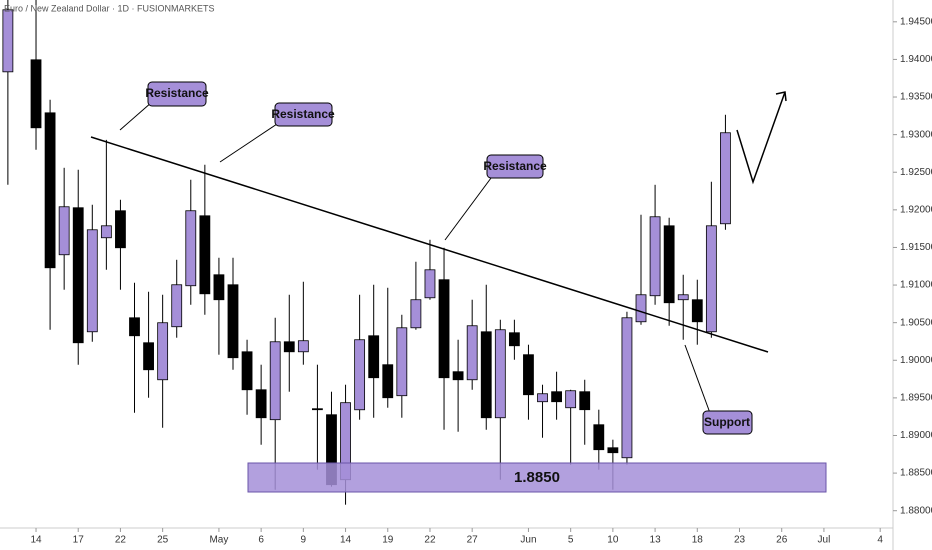  Describe the element at coordinates (571, 540) in the screenshot. I see `x-tick-label: 5` at that location.